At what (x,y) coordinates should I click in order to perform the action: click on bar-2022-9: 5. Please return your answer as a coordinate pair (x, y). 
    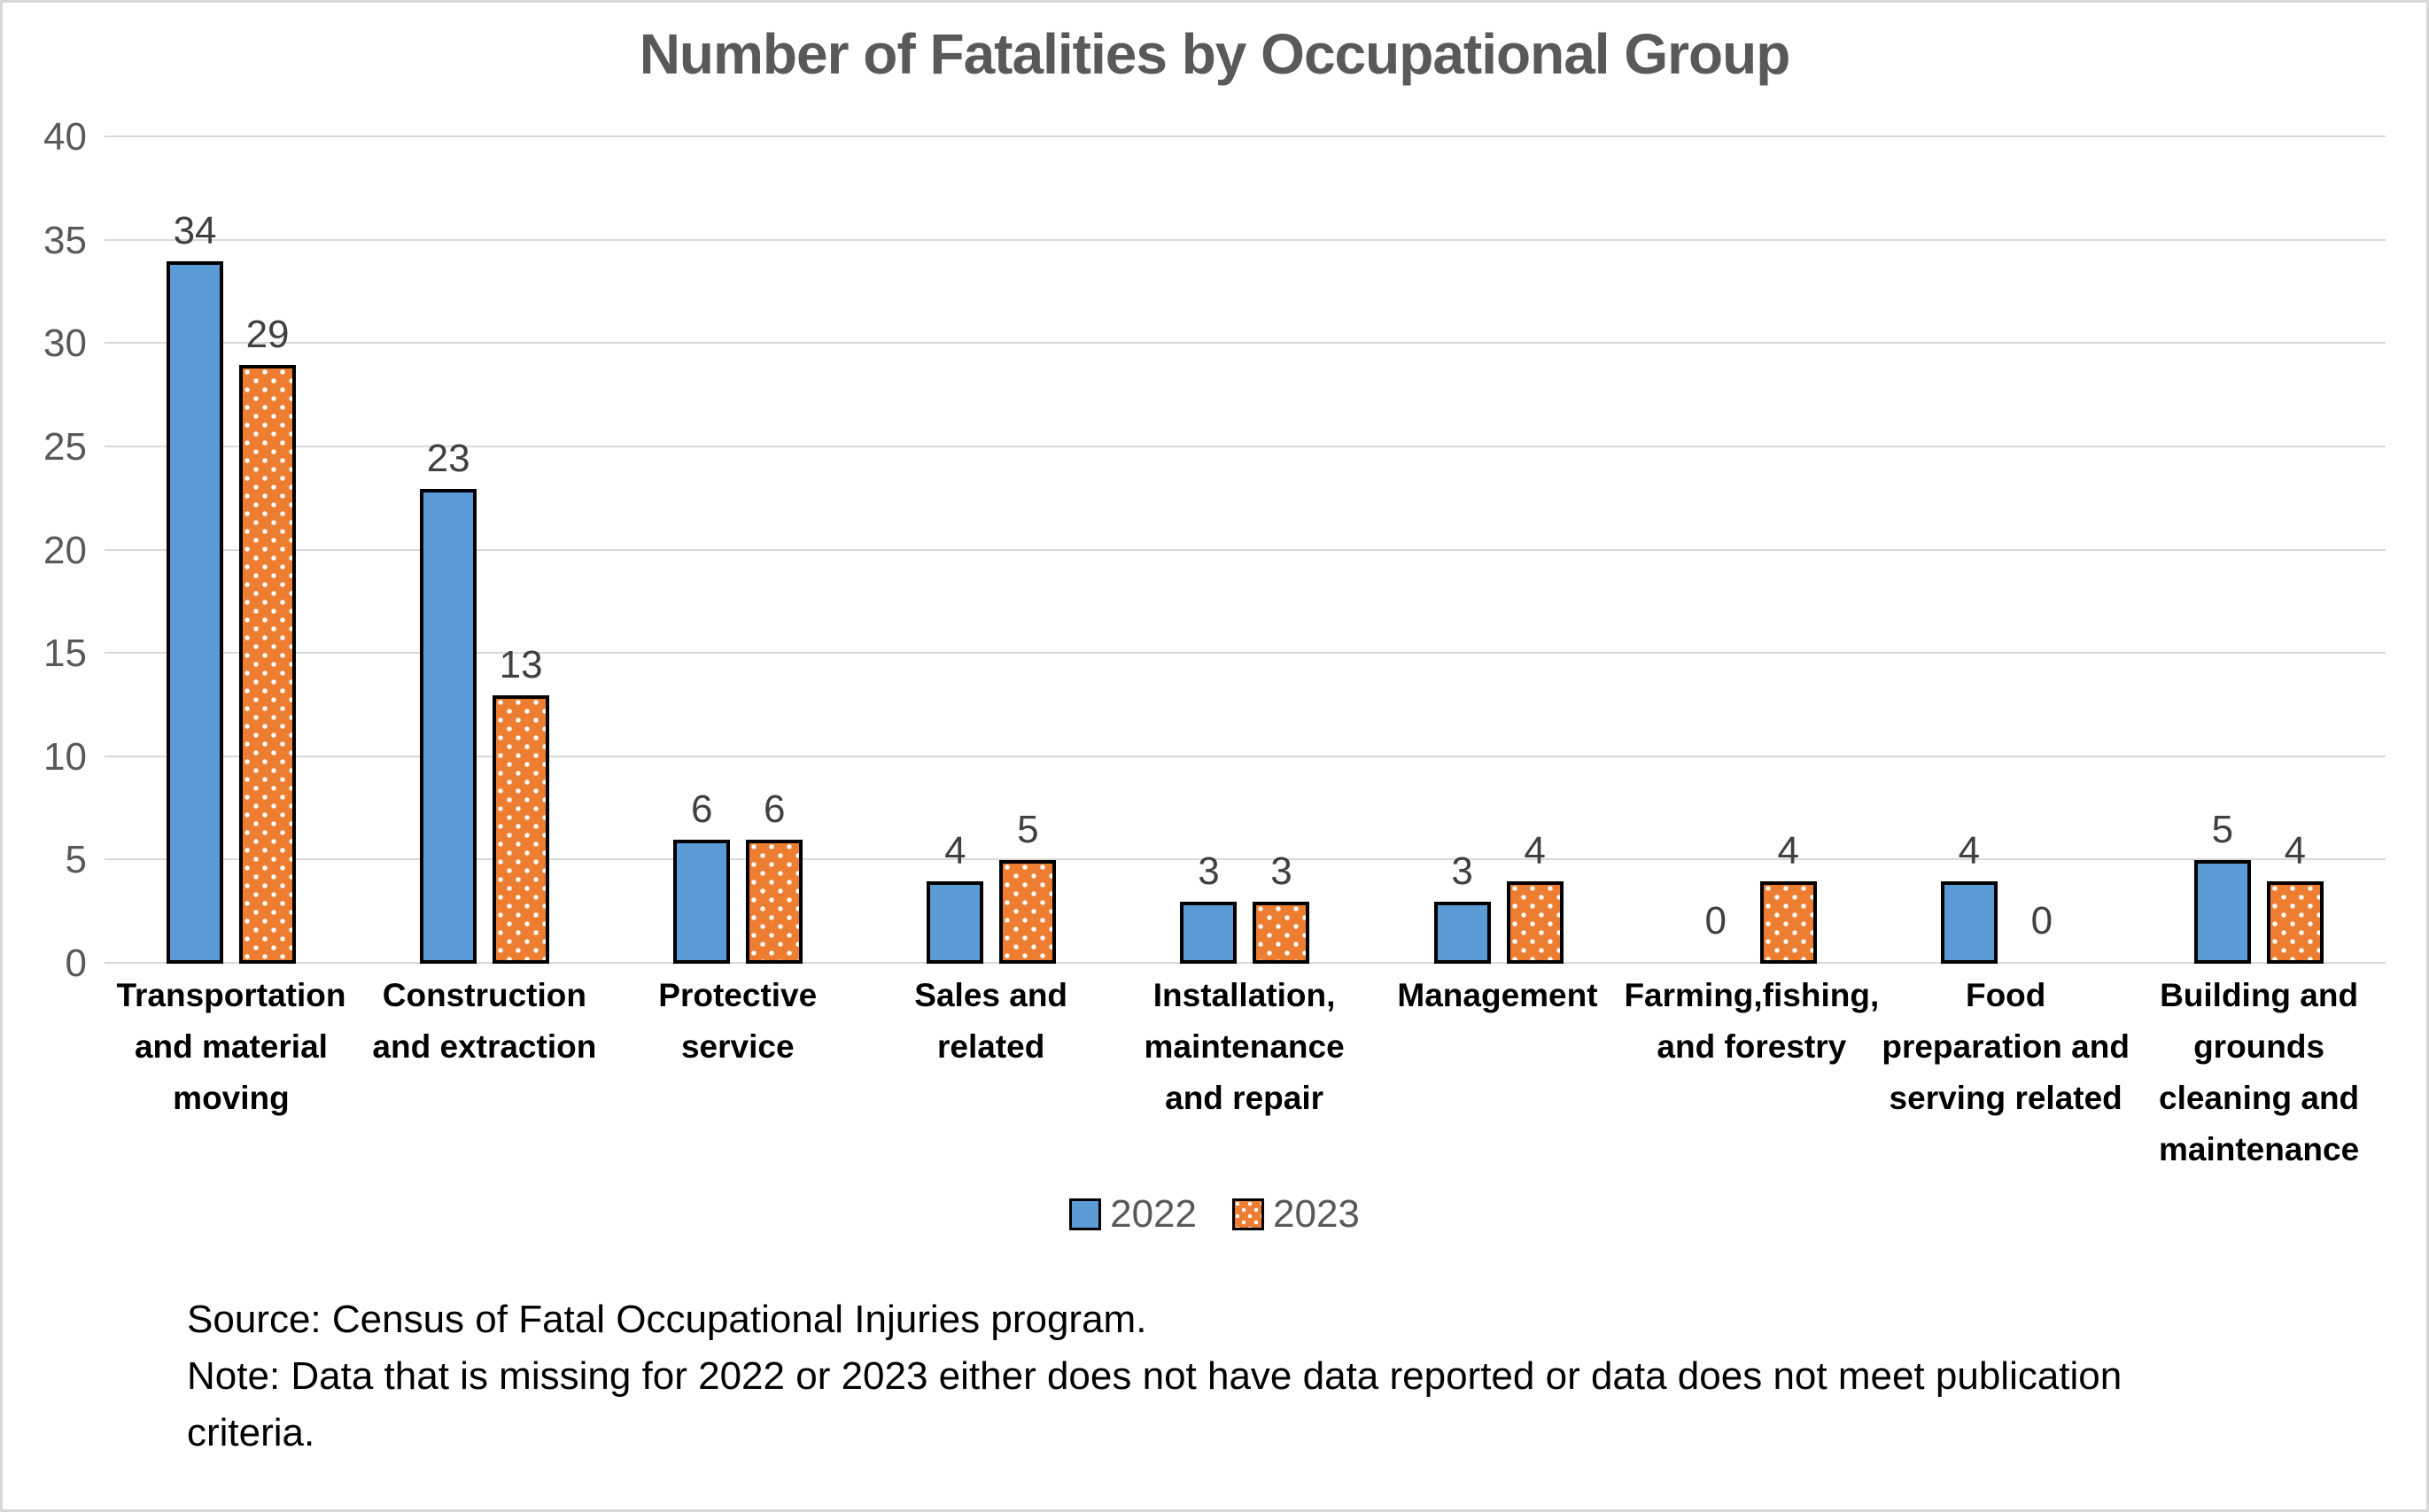
    Looking at the image, I should click on (2222, 886).